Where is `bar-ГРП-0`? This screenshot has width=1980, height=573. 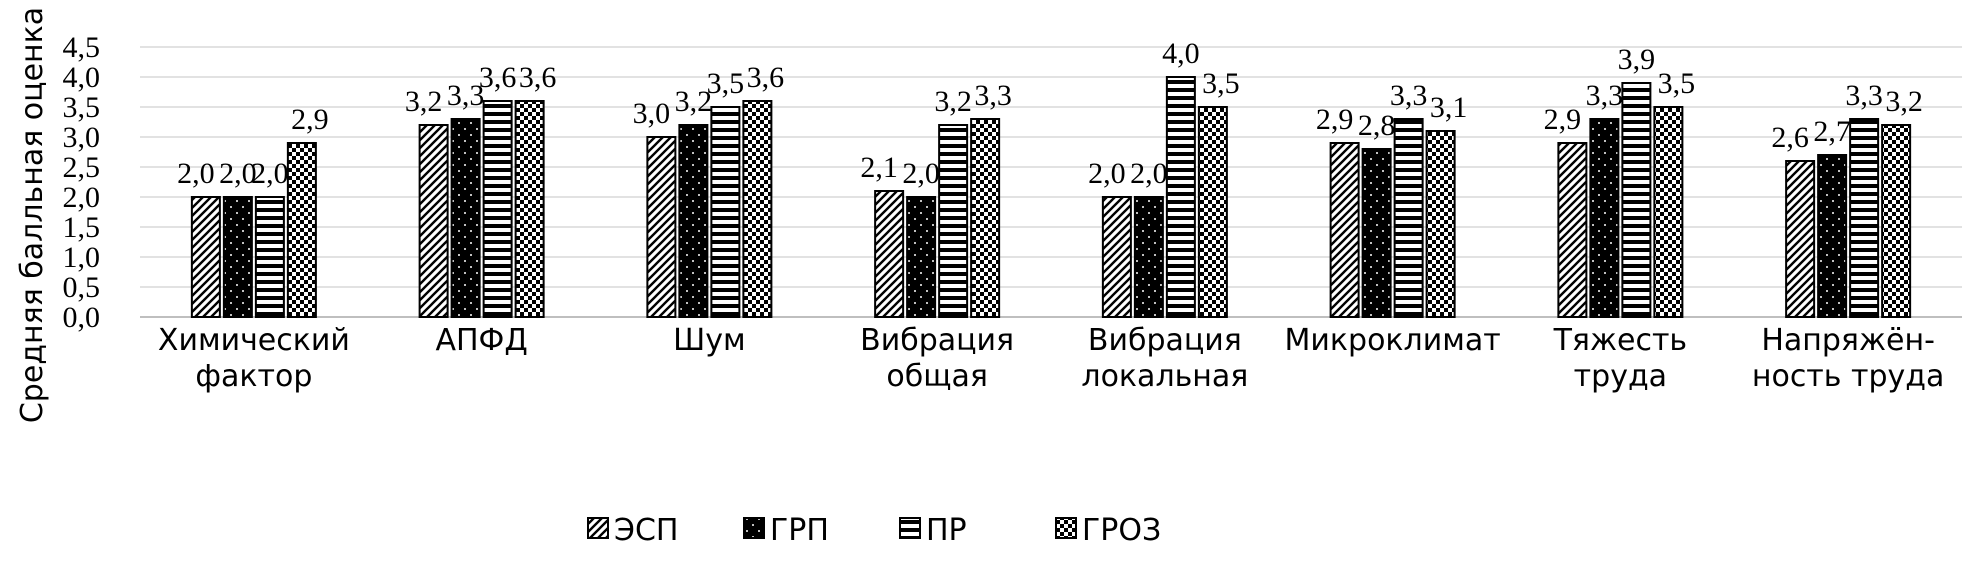
bar-ГРП-0 is located at coordinates (237, 257).